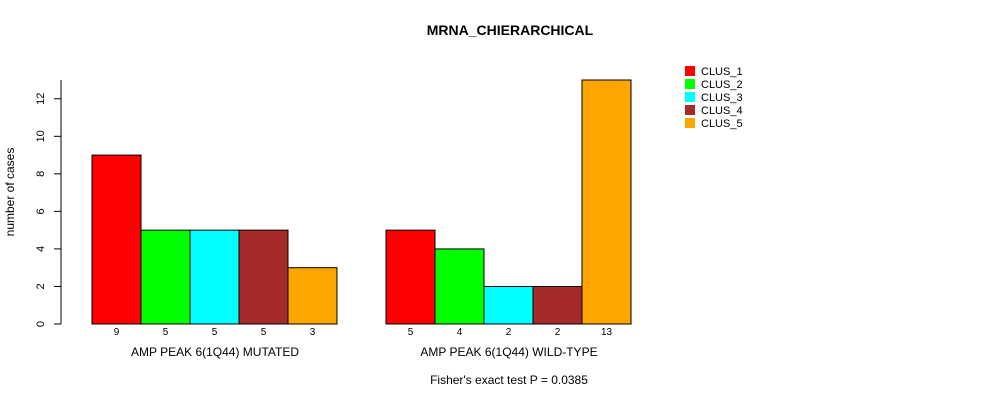 This screenshot has width=990, height=400. I want to click on y-tick-label: 12, so click(41, 99).